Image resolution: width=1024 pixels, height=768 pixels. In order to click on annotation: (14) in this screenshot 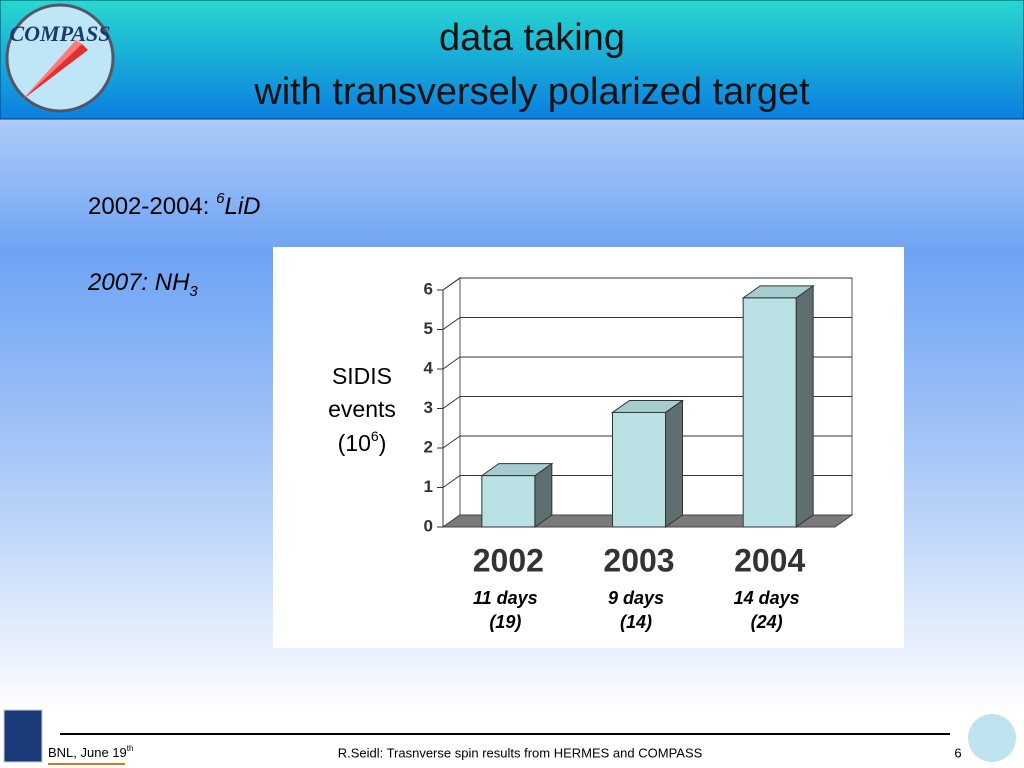, I will do `click(636, 622)`.